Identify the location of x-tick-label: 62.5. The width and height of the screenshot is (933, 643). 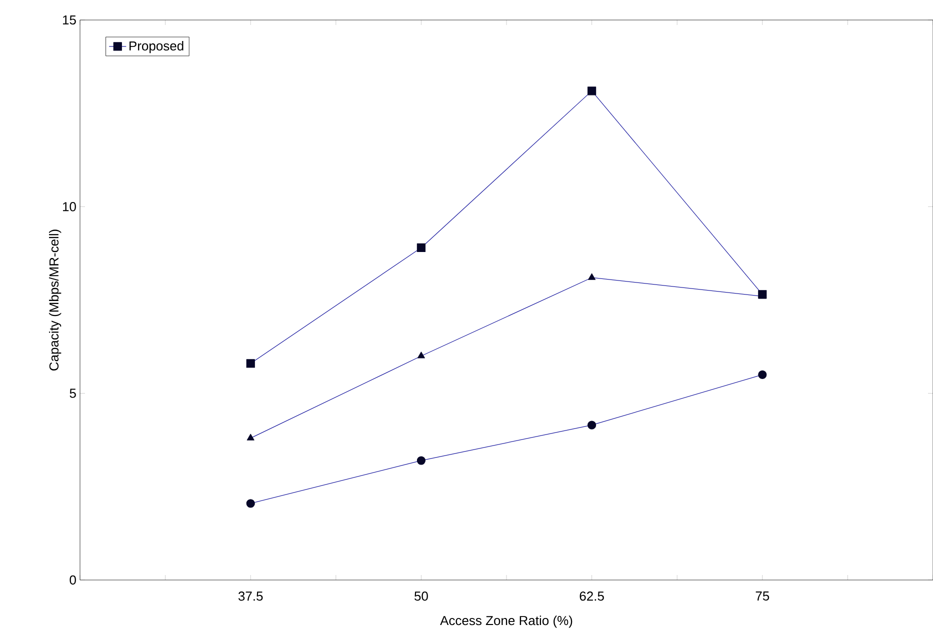
(592, 596).